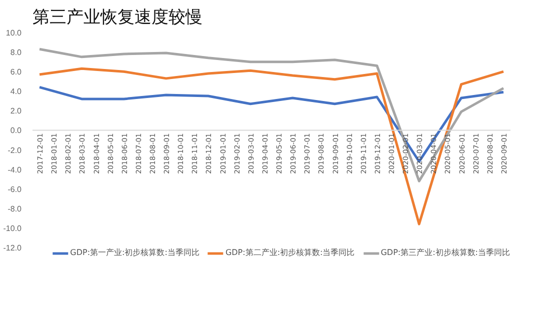  I want to click on legend-label: GDP:第一产业:初步核算数:当季同比, so click(135, 252).